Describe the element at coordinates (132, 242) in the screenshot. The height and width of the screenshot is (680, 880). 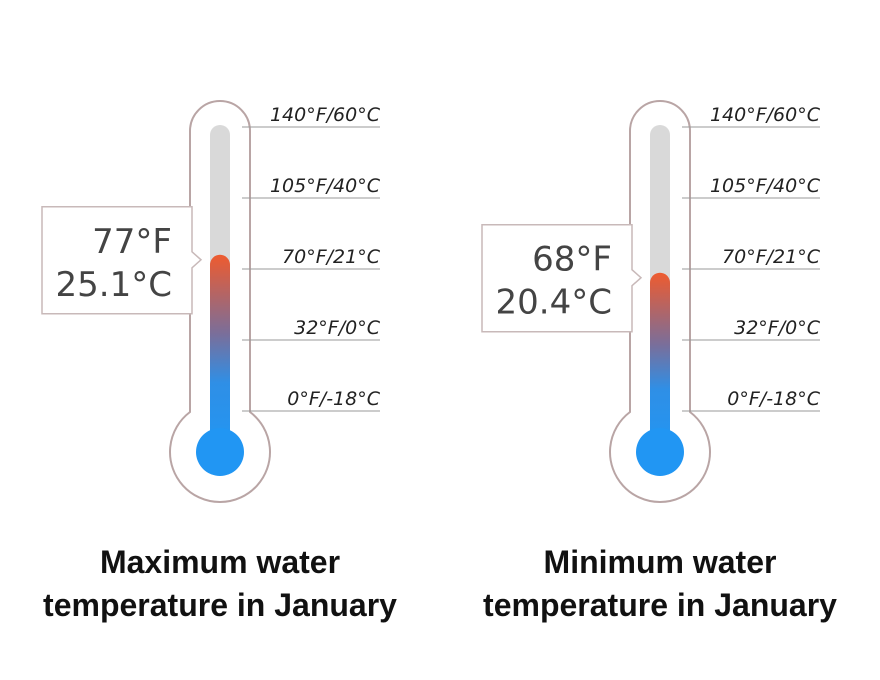
I see `reading-label: 77°F` at that location.